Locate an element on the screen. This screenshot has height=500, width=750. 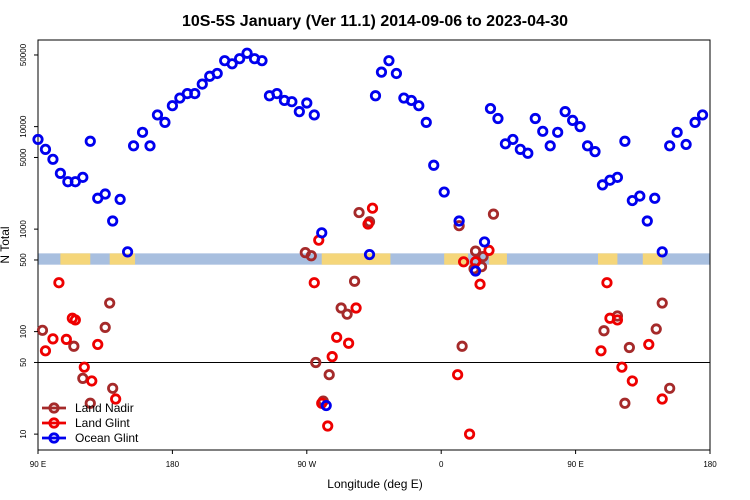
y-tick-label: 5000 is located at coordinates (23, 157).